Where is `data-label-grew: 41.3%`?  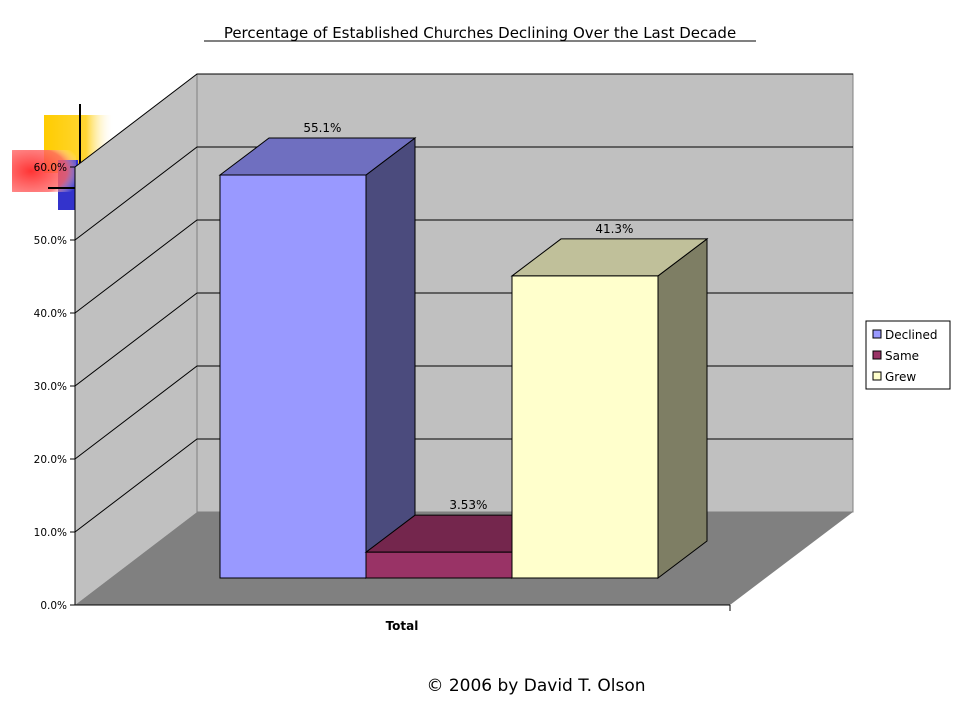
data-label-grew: 41.3% is located at coordinates (614, 229).